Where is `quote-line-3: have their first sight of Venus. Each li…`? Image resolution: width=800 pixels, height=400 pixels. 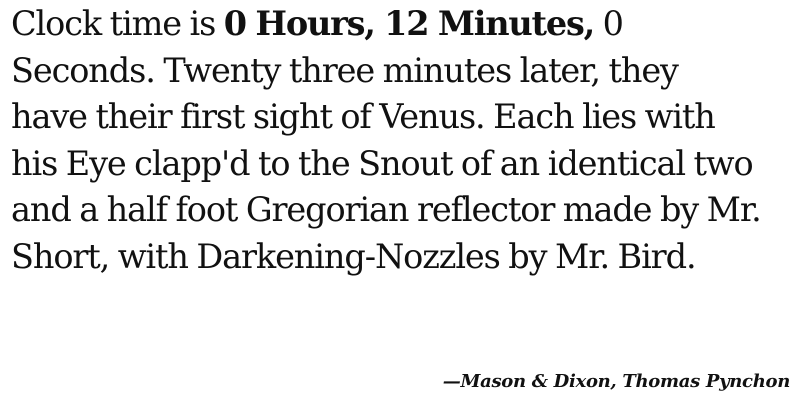
quote-line-3: have their first sight of Venus. Each li… is located at coordinates (363, 116).